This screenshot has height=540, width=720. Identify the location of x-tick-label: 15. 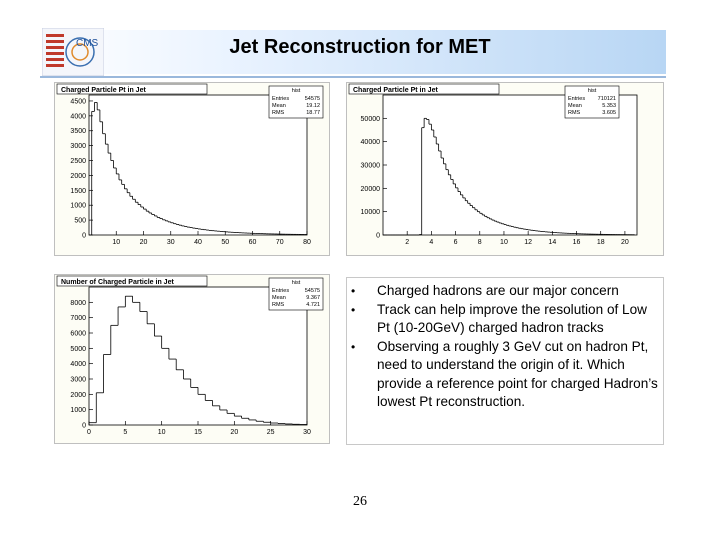
(198, 432).